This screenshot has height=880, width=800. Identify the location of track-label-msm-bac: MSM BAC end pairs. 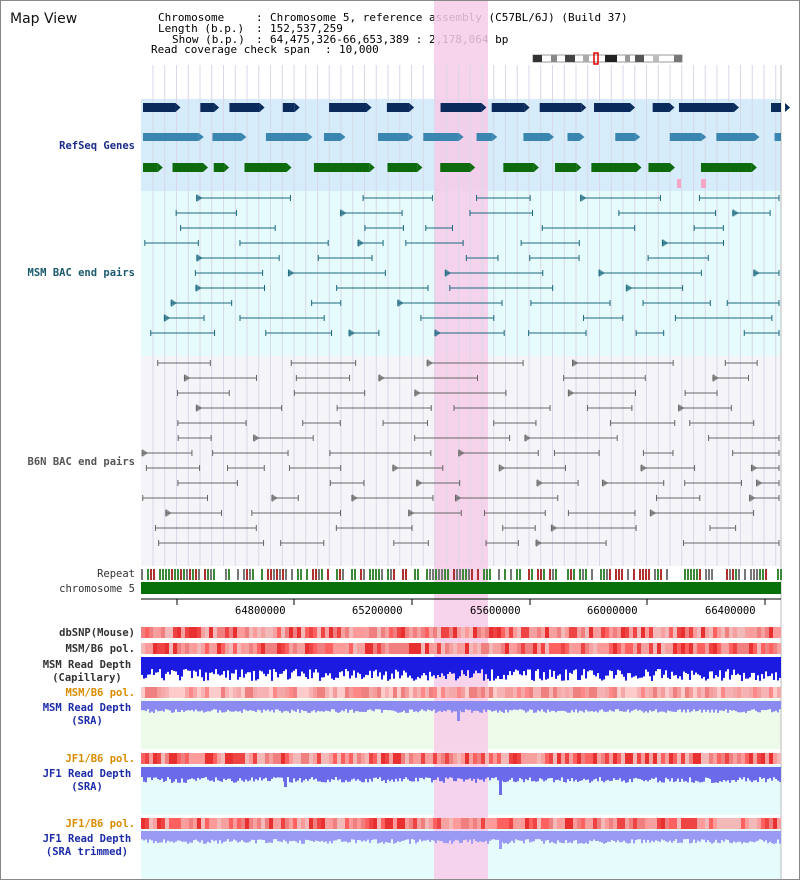
(81, 273).